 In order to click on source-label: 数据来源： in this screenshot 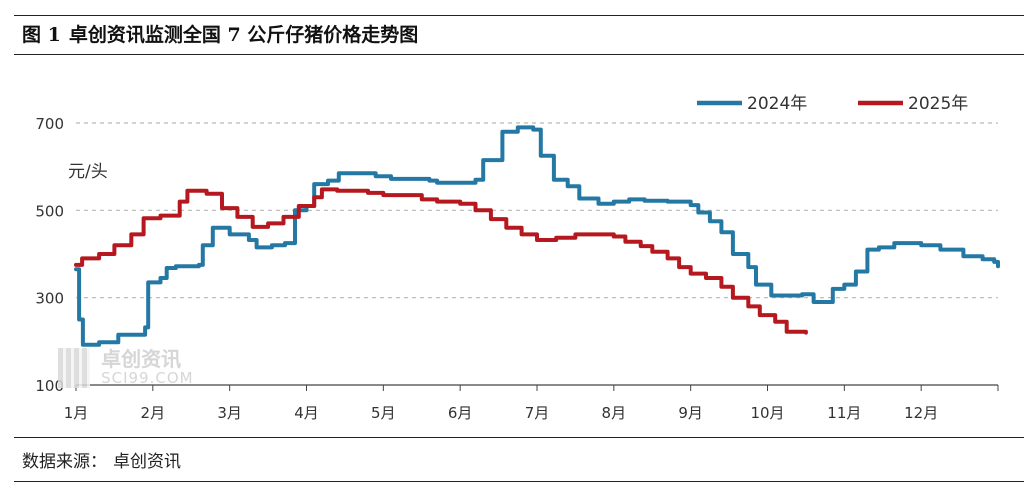, I will do `click(64, 462)`.